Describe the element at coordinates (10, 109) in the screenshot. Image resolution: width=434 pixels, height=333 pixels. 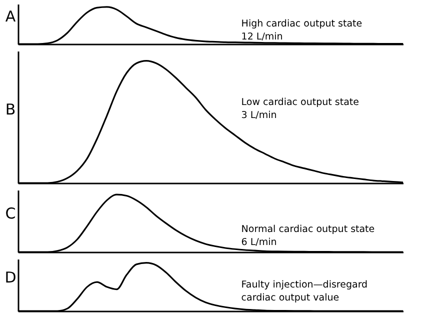
I see `y-axis-title: B` at that location.